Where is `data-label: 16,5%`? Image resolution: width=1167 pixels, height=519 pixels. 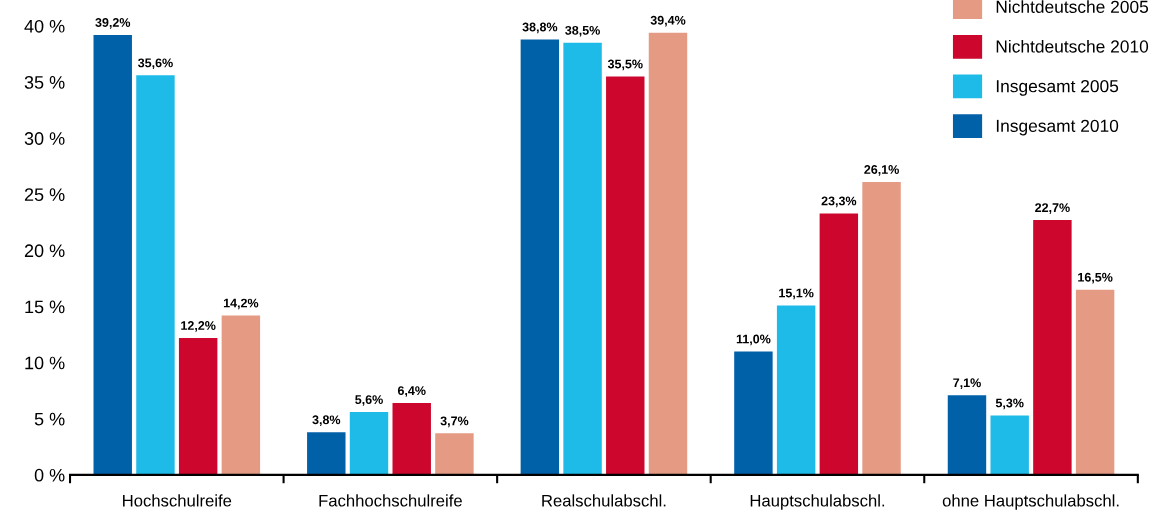
data-label: 16,5% is located at coordinates (1095, 278).